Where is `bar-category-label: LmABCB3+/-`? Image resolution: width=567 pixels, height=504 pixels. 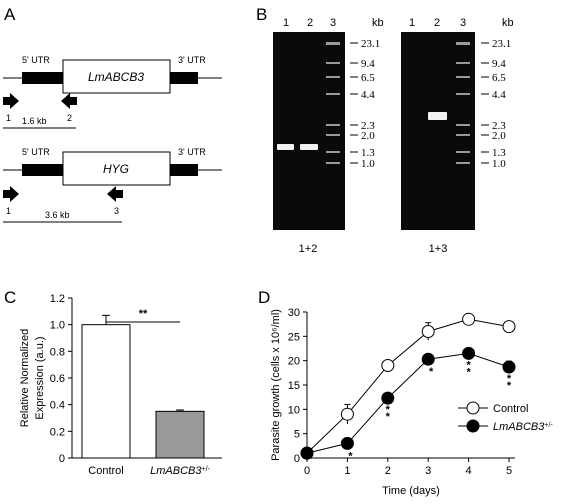
bar-category-label: LmABCB3+/- is located at coordinates (180, 471).